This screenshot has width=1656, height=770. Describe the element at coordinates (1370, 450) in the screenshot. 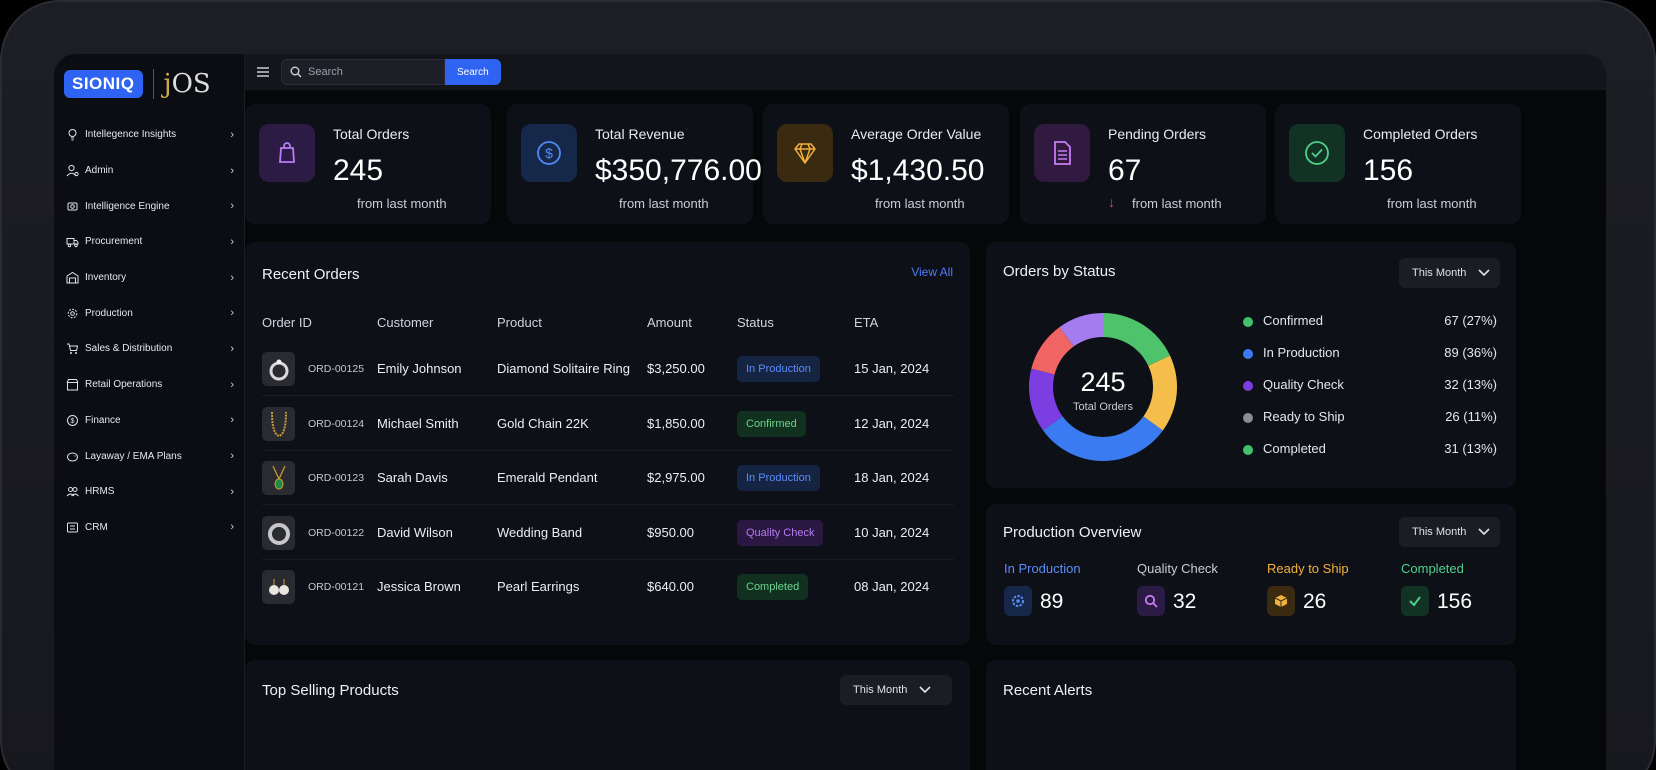

I see `legend-item: Completed 31 (13%)` at that location.